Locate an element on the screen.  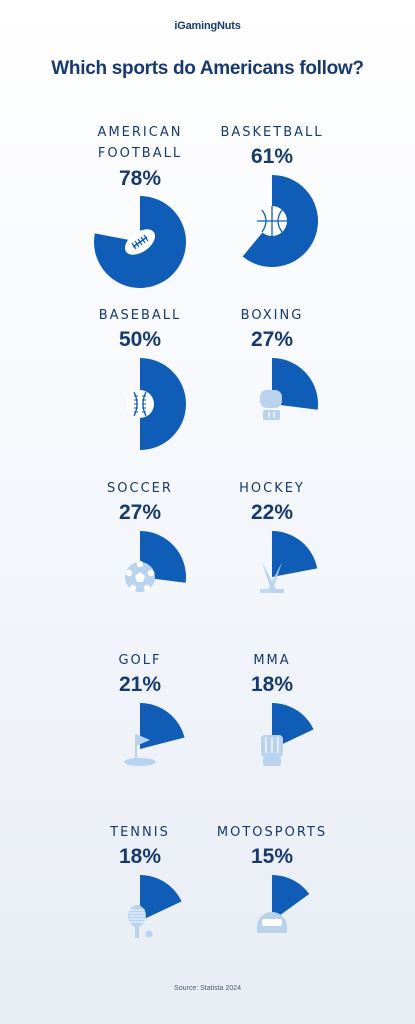
sport-label-line: HOCKEY is located at coordinates (272, 488).